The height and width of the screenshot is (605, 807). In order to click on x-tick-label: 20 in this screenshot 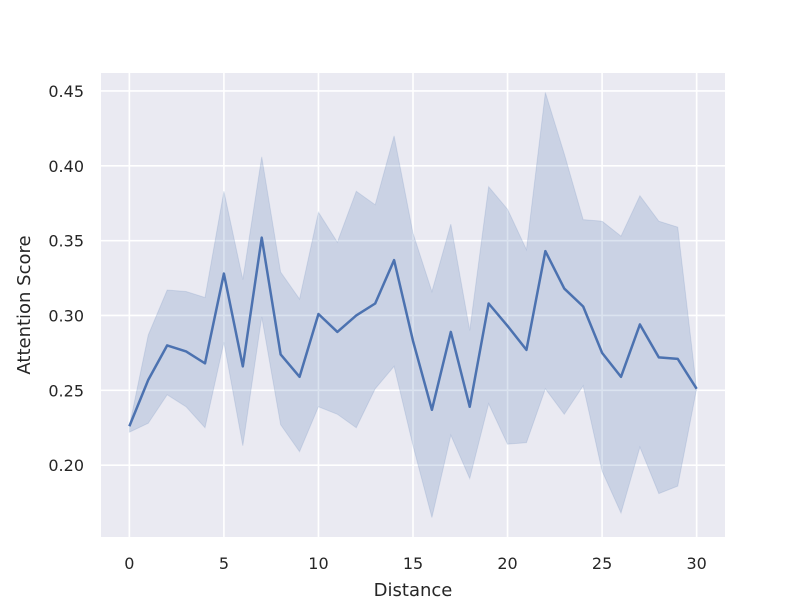, I will do `click(507, 563)`.